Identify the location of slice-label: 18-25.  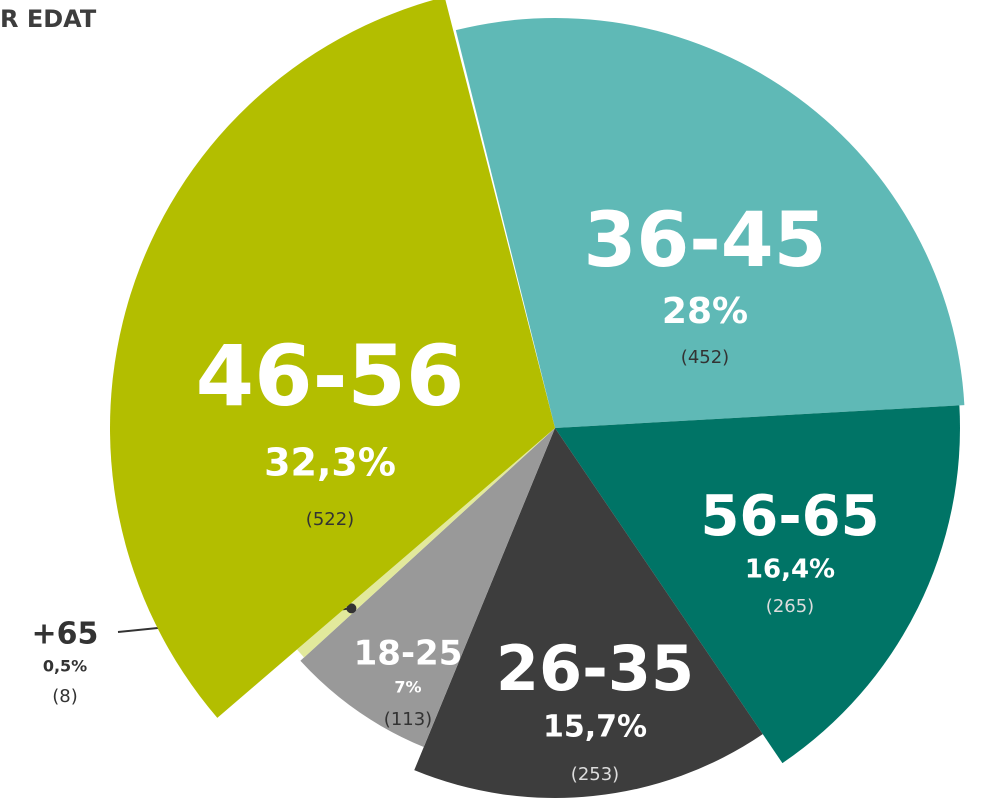
(408, 654).